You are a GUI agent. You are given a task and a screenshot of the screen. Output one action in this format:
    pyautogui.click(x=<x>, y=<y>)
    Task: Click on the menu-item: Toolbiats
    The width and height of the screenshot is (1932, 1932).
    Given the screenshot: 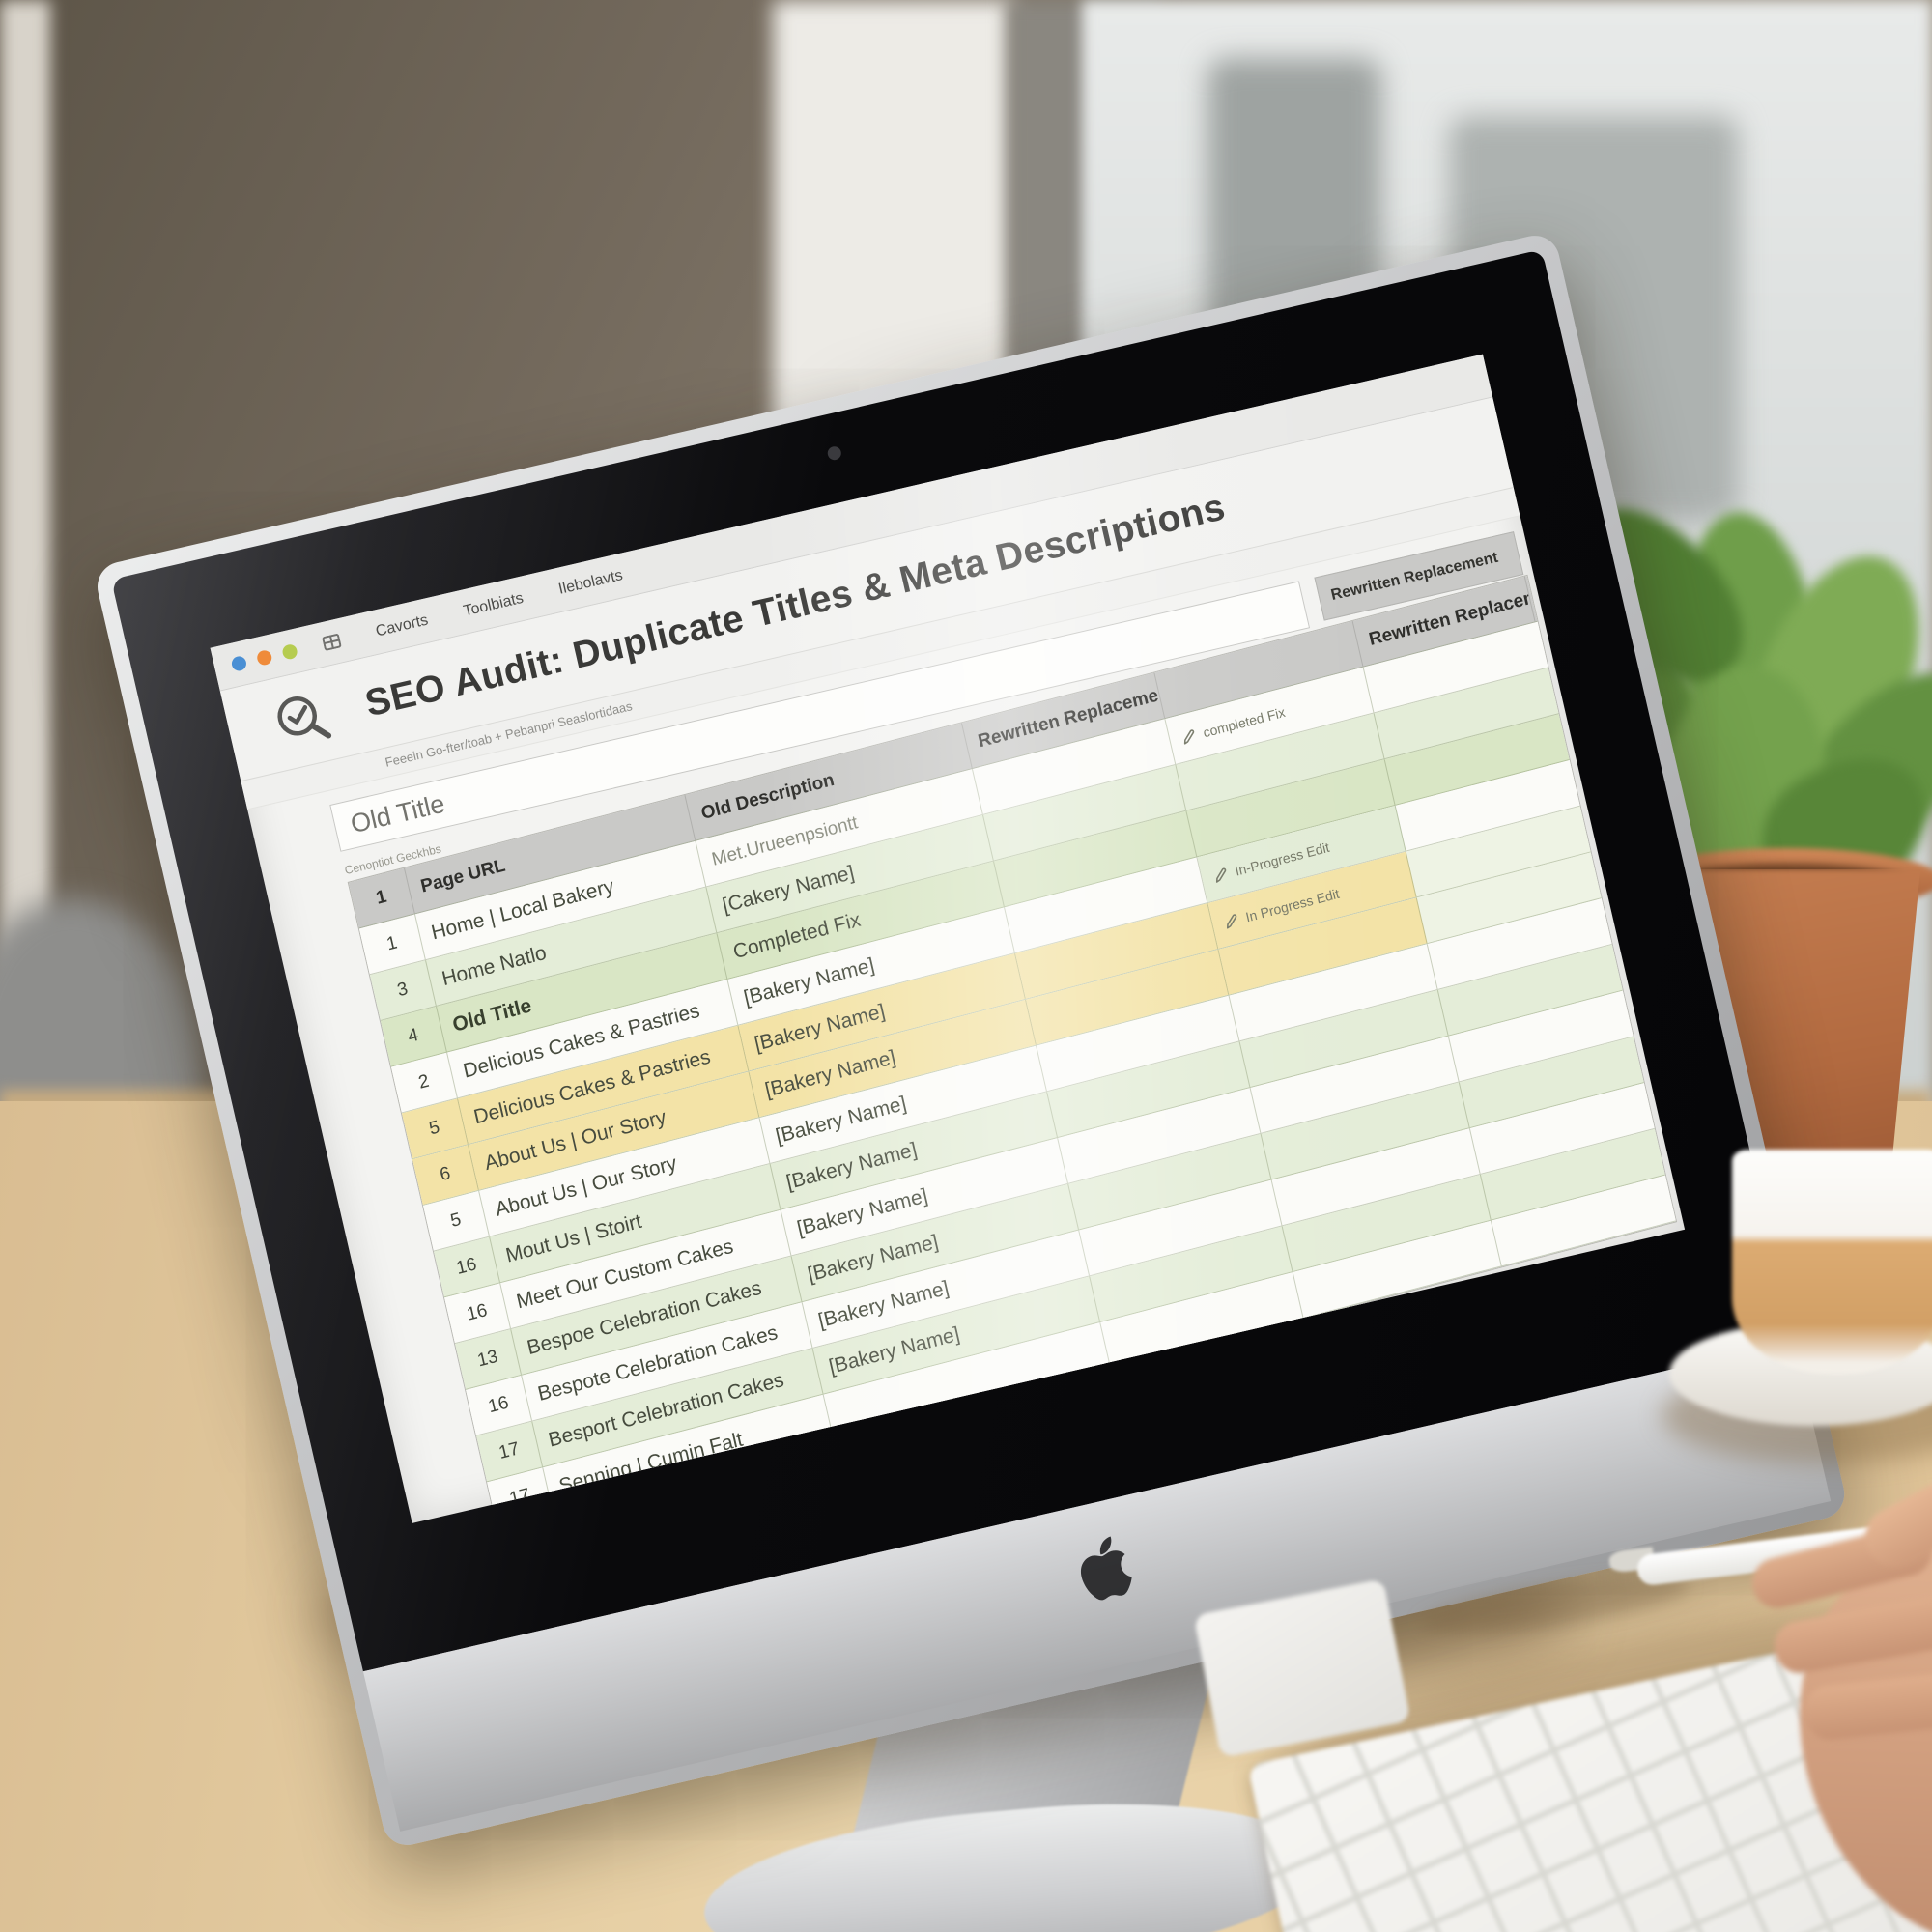 What is the action you would take?
    pyautogui.click(x=493, y=604)
    